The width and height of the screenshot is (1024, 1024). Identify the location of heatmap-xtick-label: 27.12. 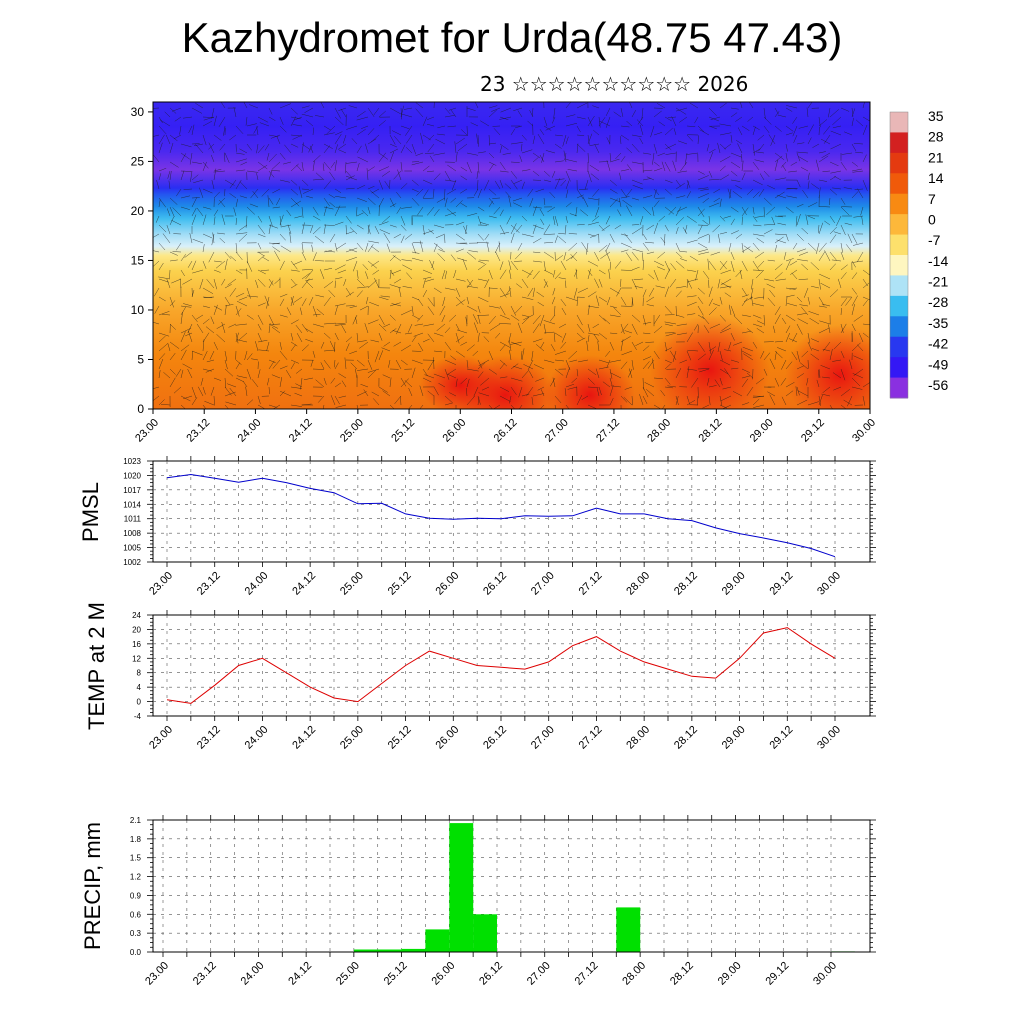
(608, 431).